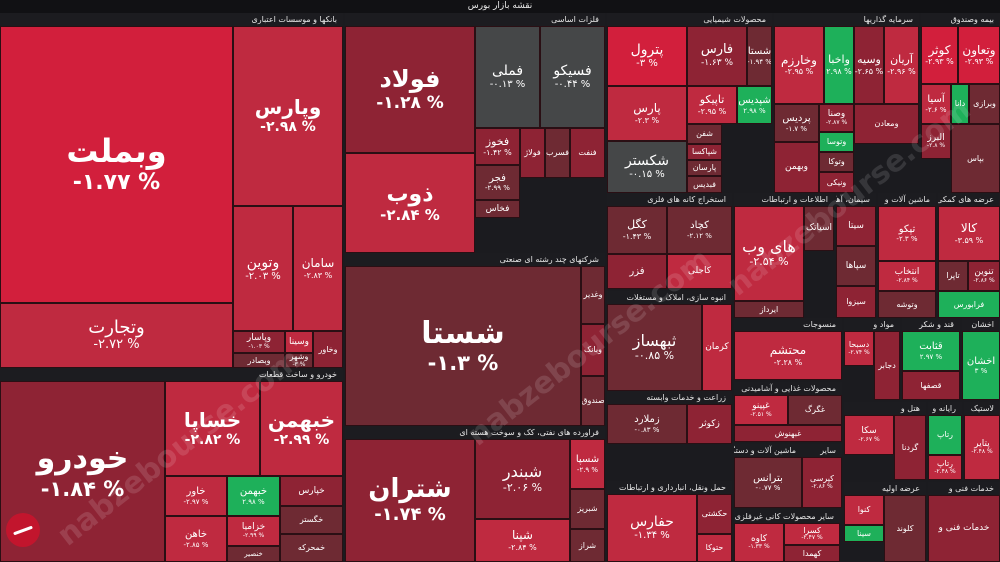  Describe the element at coordinates (856, 302) in the screenshot. I see `tile-10-2: سیزوا` at that location.